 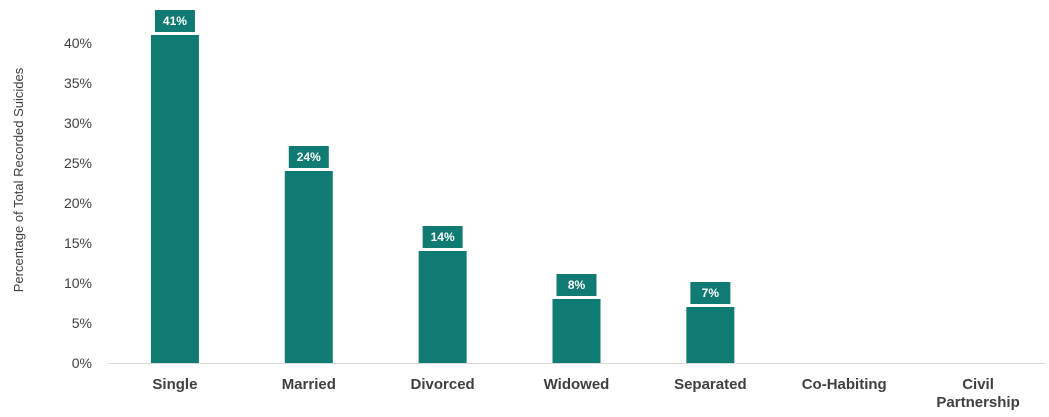 I want to click on y-tick-label: 10%, so click(x=78, y=283).